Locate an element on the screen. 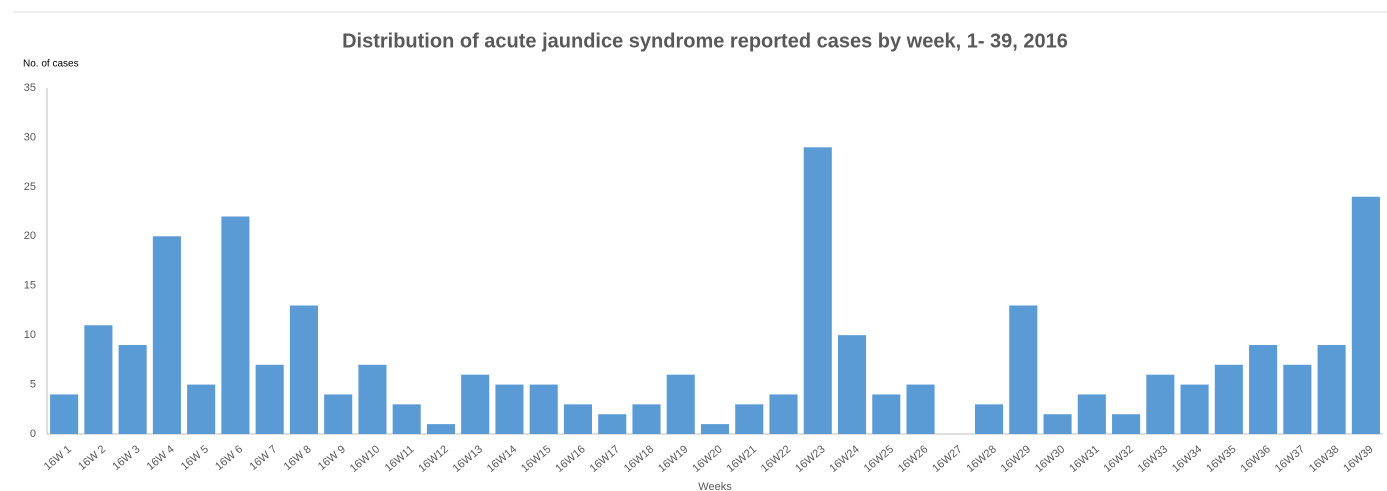  x-tick-label: 16W27 is located at coordinates (947, 459).